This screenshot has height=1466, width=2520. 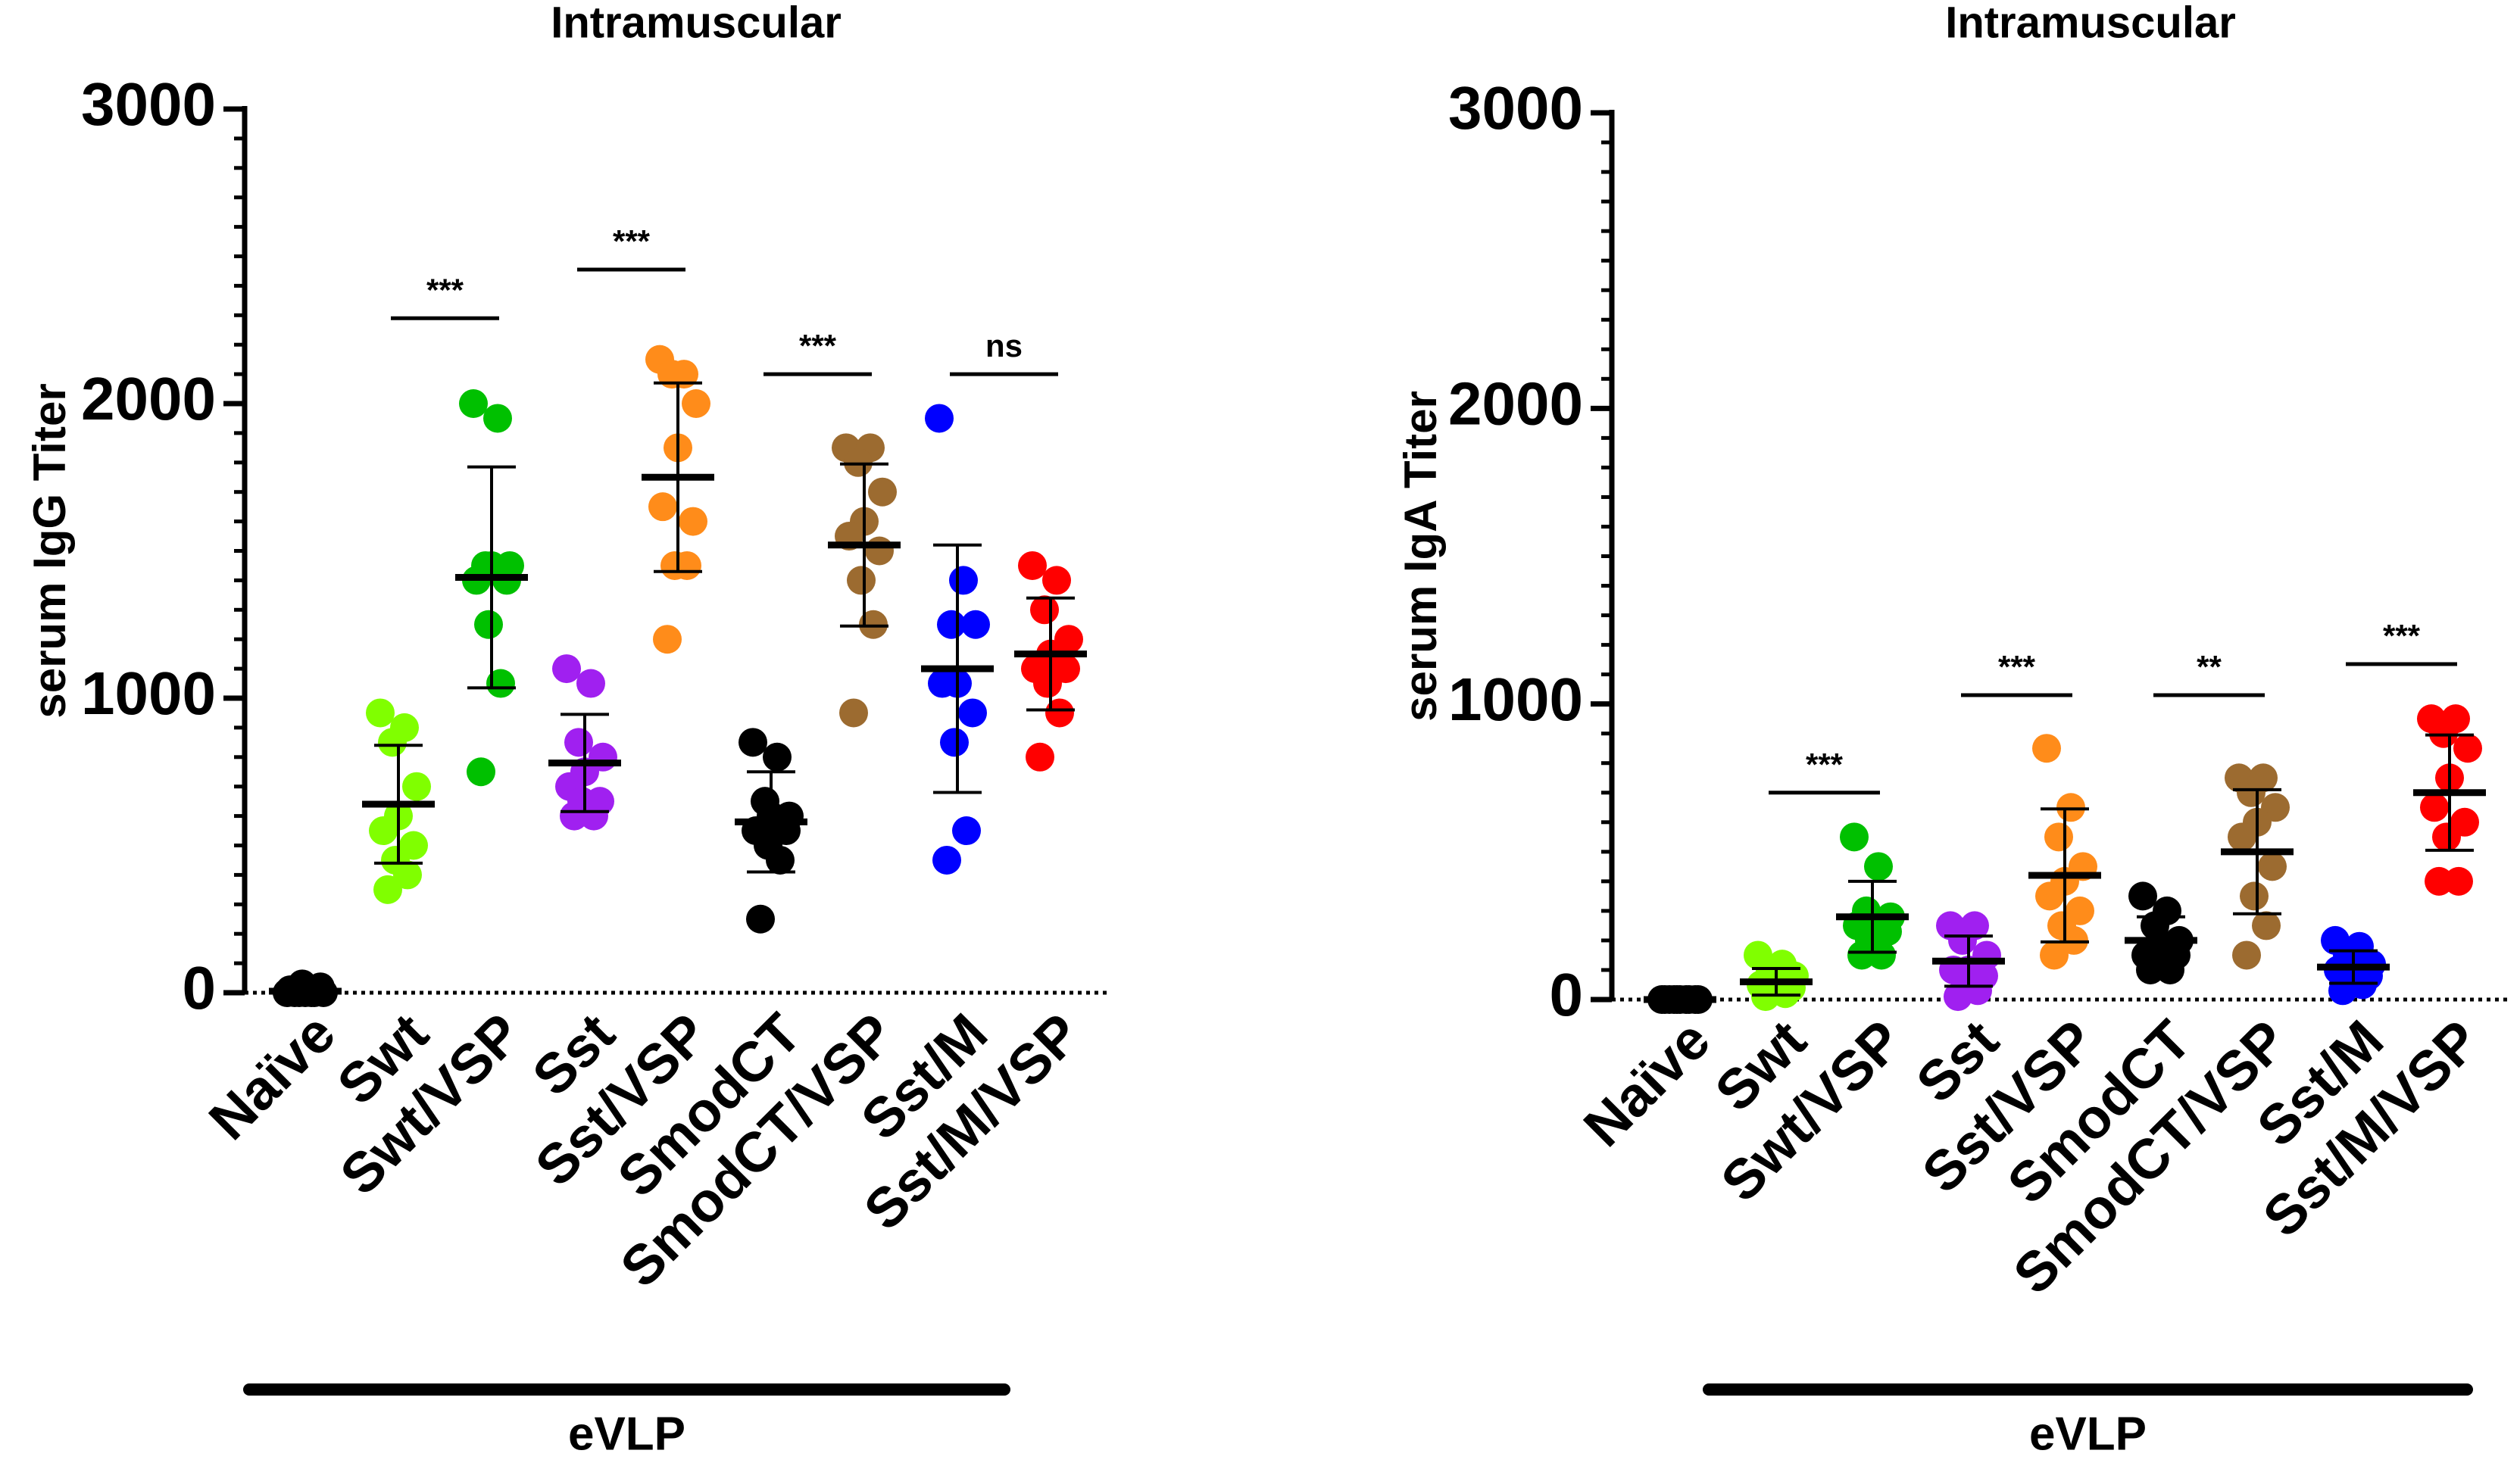 What do you see at coordinates (1420, 556) in the screenshot?
I see `y-axis-label: serum IgA Titer` at bounding box center [1420, 556].